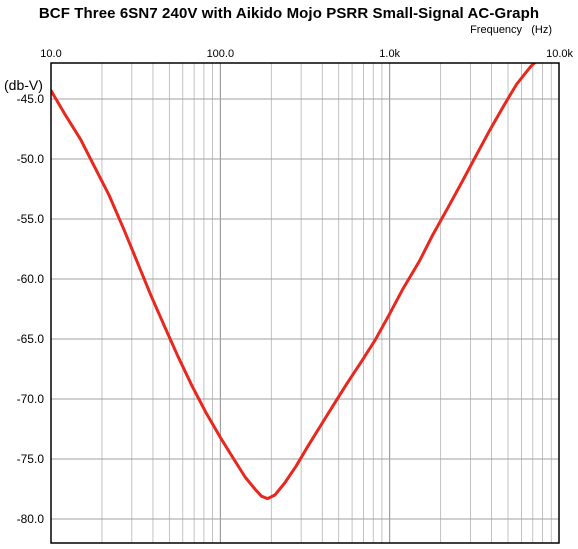 The width and height of the screenshot is (578, 549). I want to click on y-tick-label: -50.0, so click(31, 159).